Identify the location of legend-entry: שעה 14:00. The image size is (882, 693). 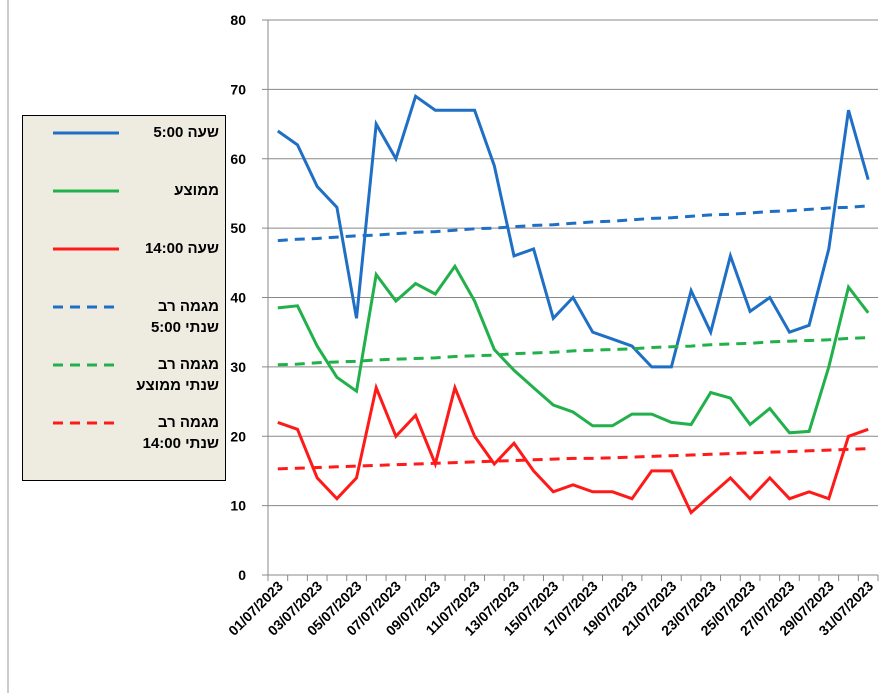
(124, 267).